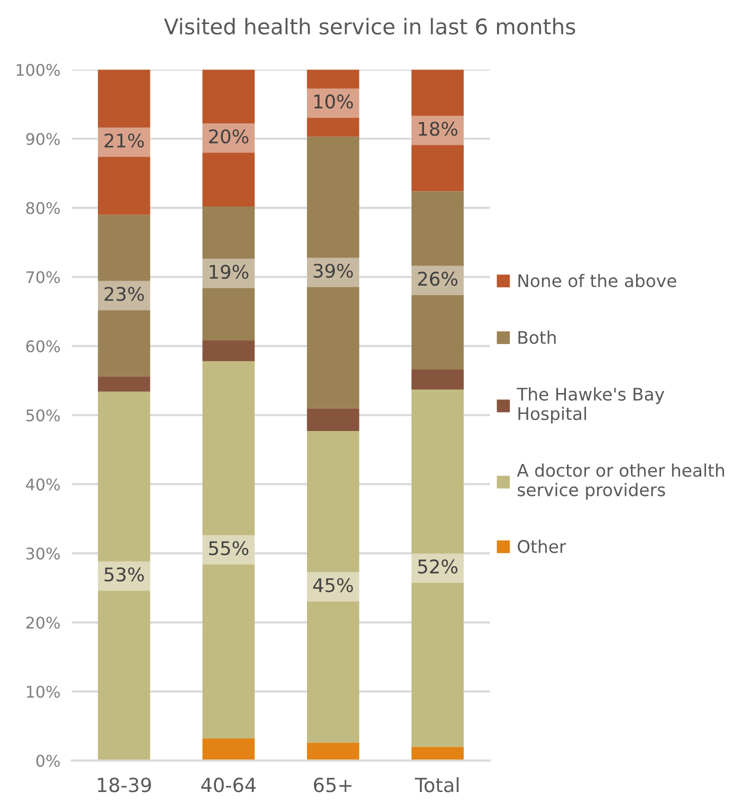 The width and height of the screenshot is (740, 810). What do you see at coordinates (436, 784) in the screenshot?
I see `x-tick-label: Total` at bounding box center [436, 784].